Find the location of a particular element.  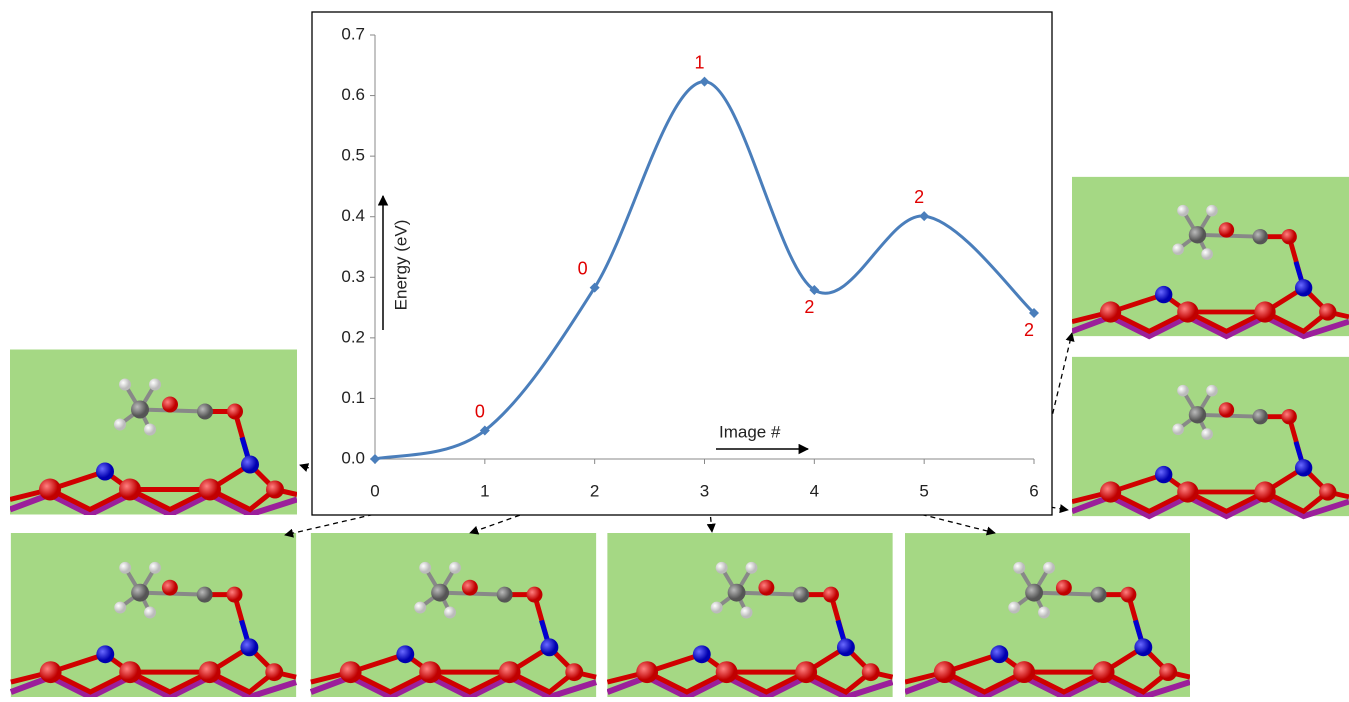

x-tick-label: 6 is located at coordinates (1033, 490).